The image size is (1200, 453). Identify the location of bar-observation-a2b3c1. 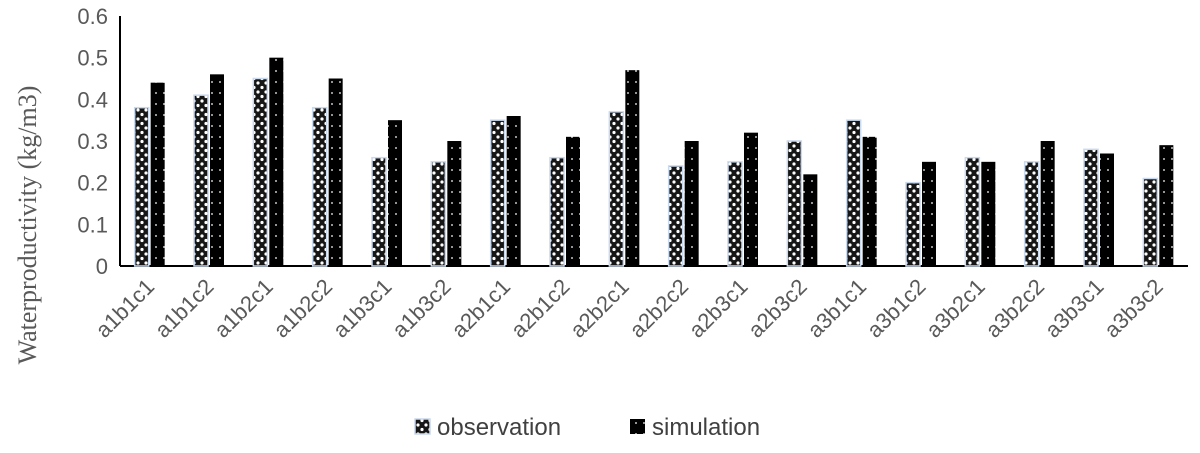
(735, 214).